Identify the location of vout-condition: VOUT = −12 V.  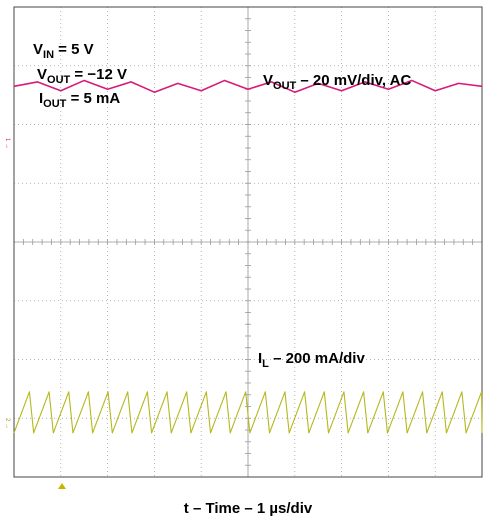
(82, 76).